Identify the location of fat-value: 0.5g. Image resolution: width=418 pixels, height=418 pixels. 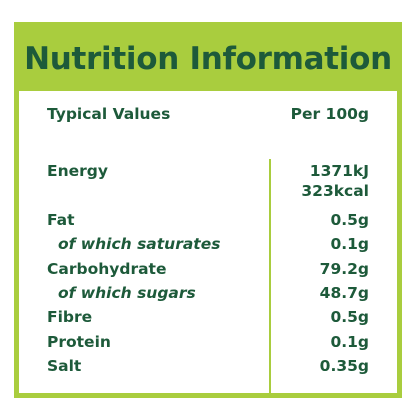
(349, 220).